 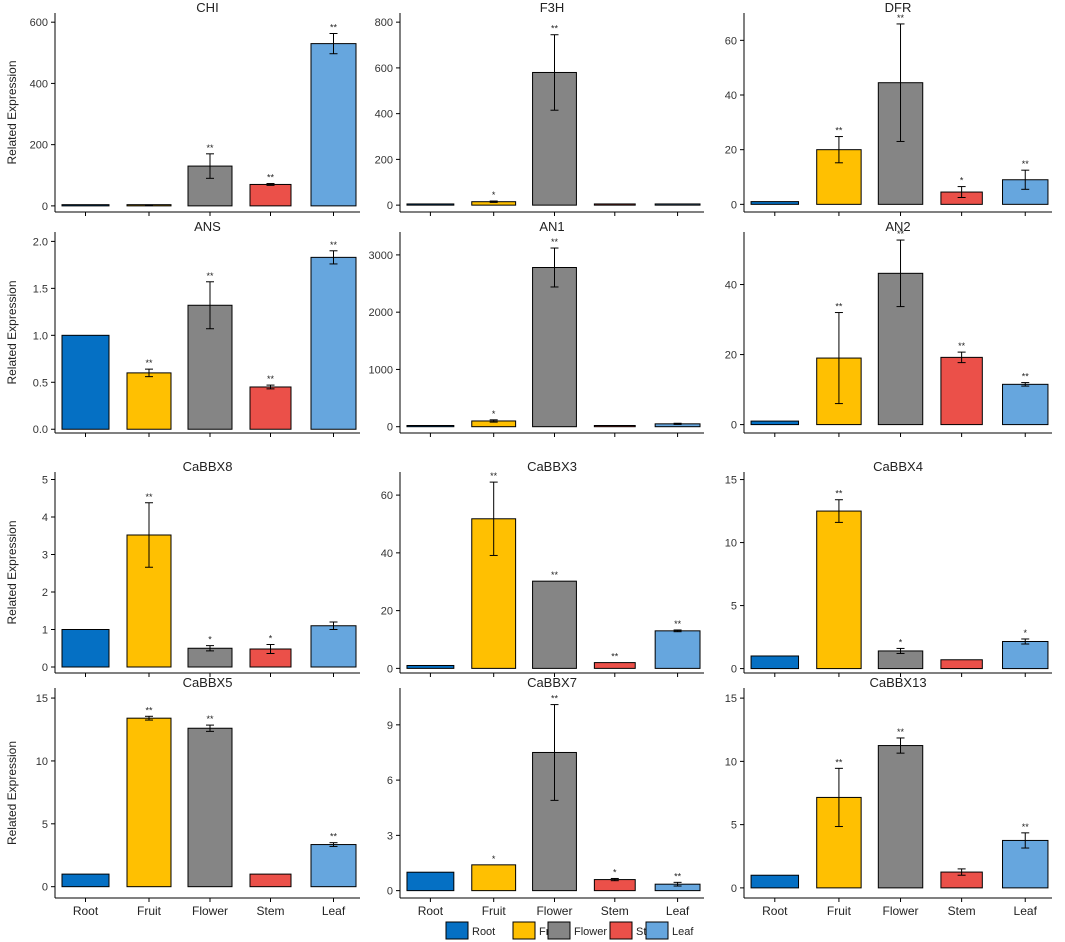 I want to click on panel-title: CaBBX4, so click(x=898, y=466).